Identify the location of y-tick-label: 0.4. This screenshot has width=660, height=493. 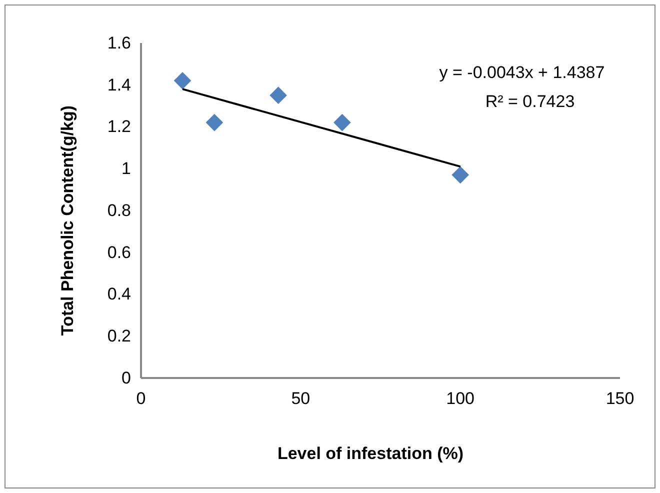
(119, 294).